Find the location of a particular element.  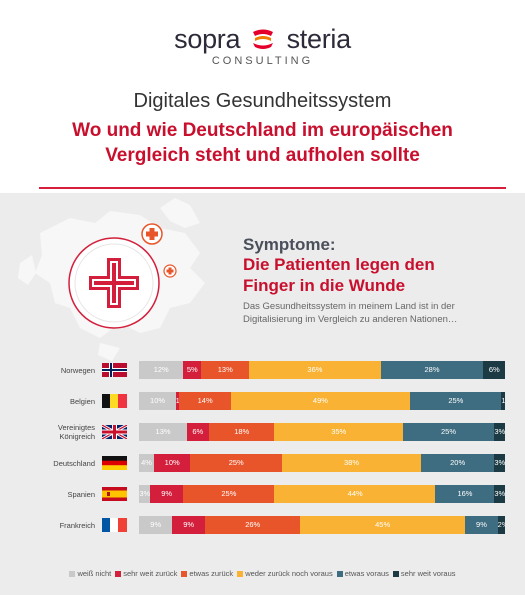

chart-row-norwegen: Norwegen 12% 5% 13% 36% 28% 6% is located at coordinates (262, 370).